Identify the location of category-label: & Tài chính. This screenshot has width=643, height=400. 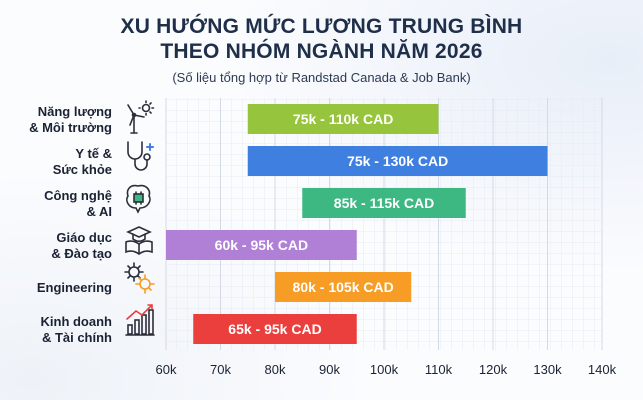
(77, 337).